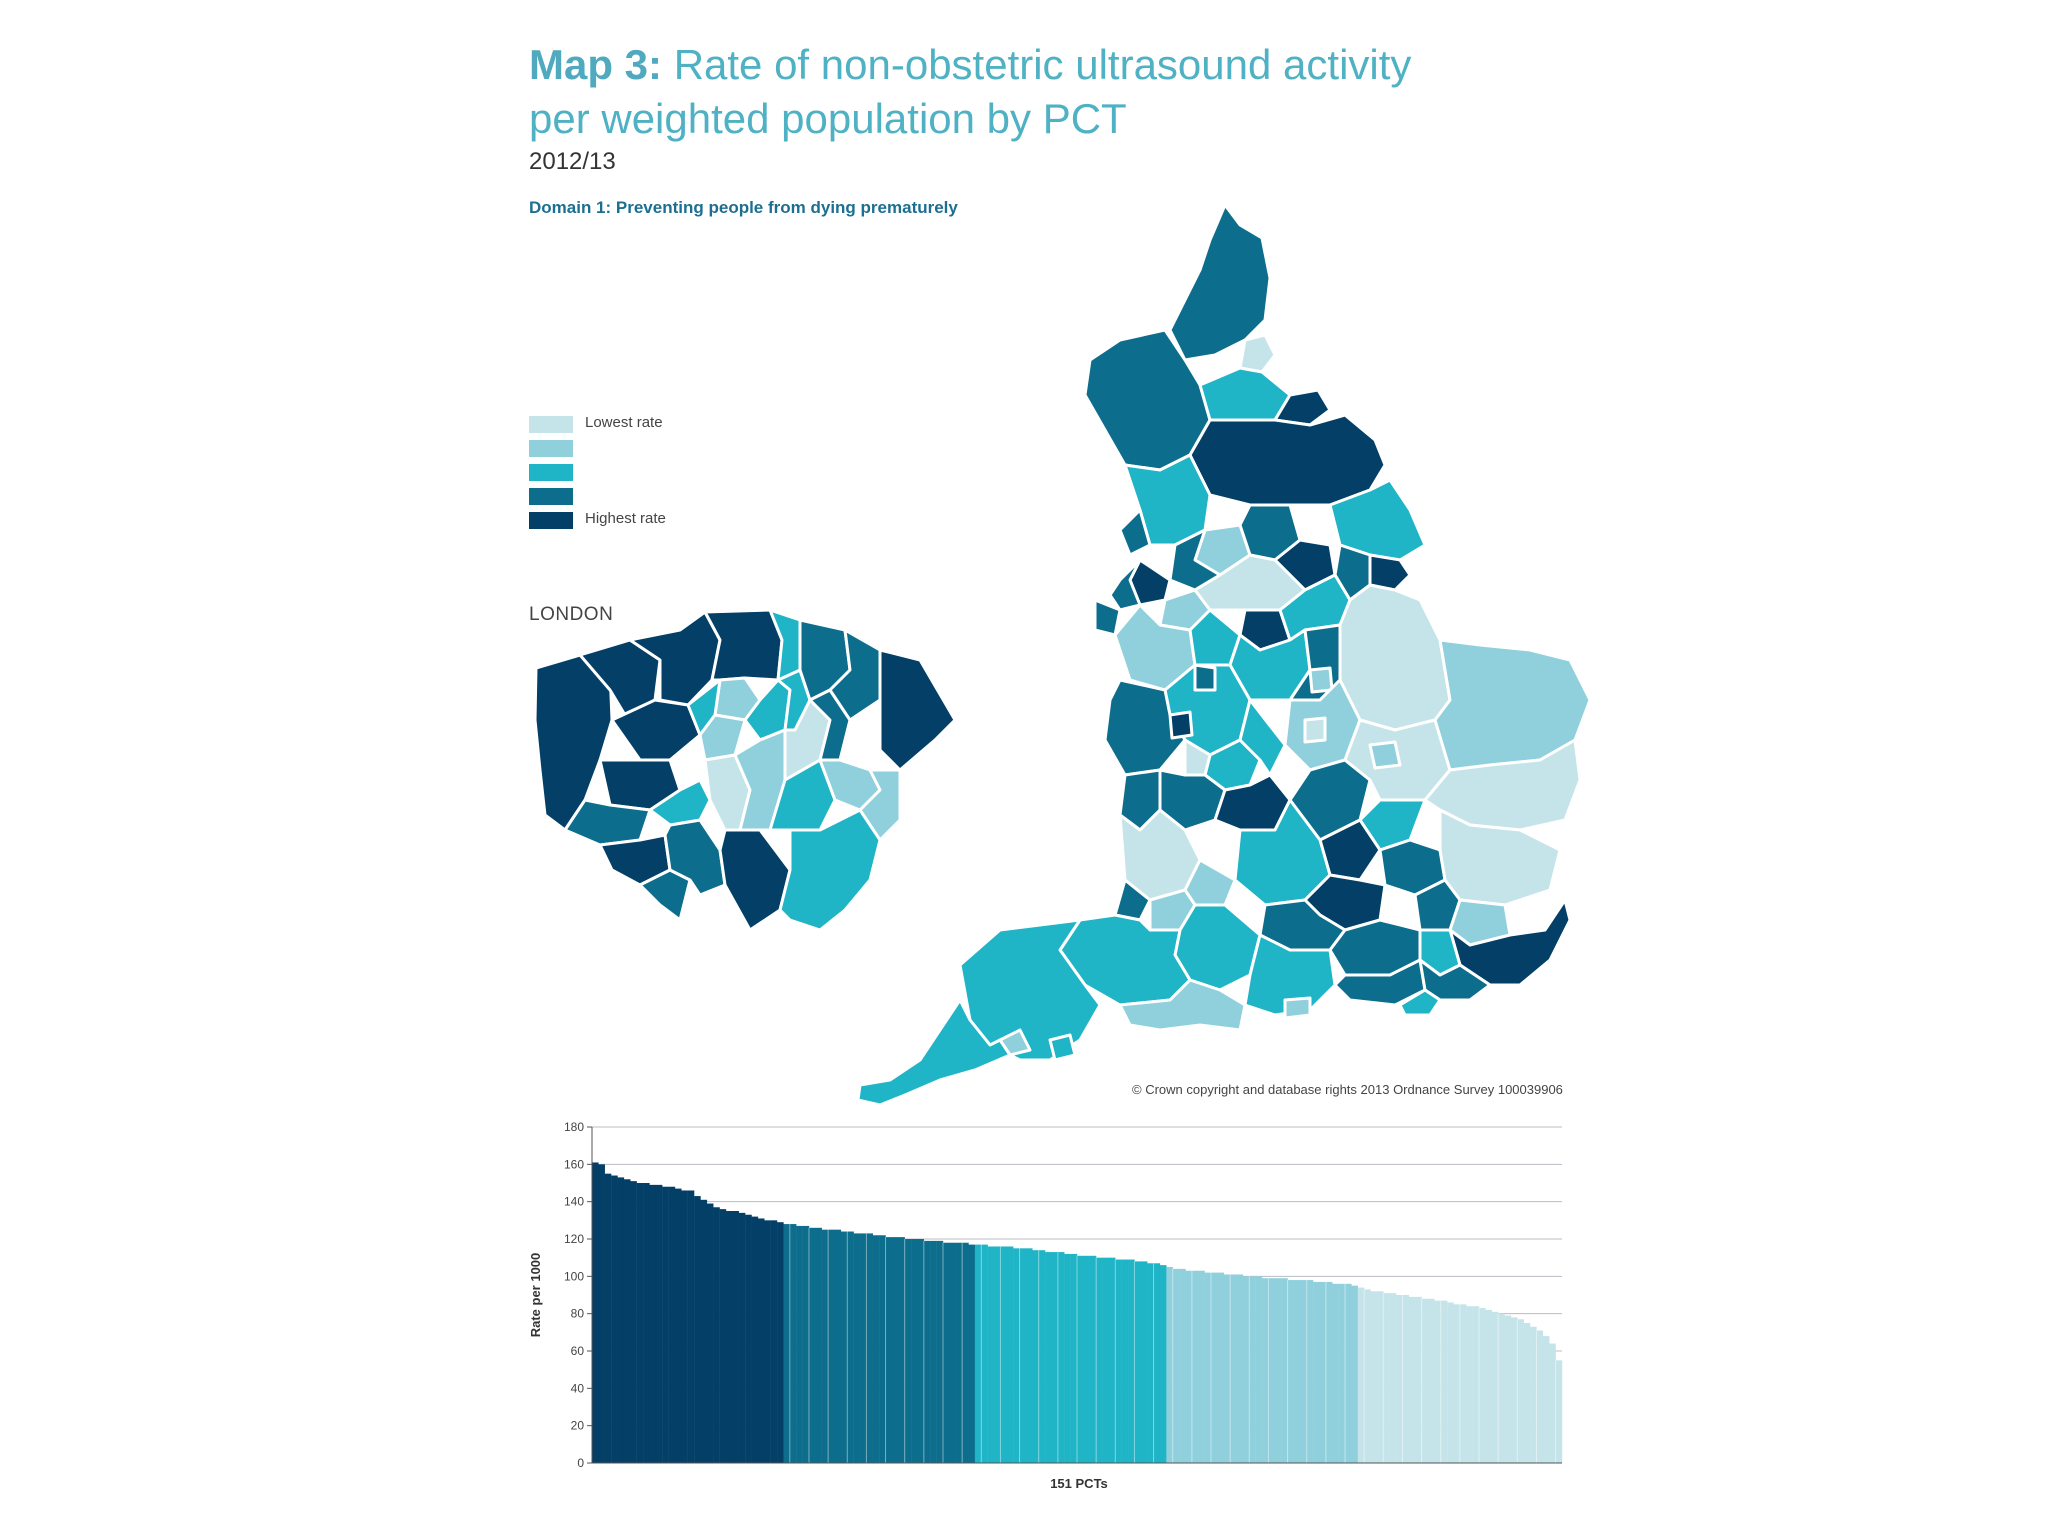 This screenshot has height=1536, width=2048. I want to click on region-torbay, so click(1062, 1047).